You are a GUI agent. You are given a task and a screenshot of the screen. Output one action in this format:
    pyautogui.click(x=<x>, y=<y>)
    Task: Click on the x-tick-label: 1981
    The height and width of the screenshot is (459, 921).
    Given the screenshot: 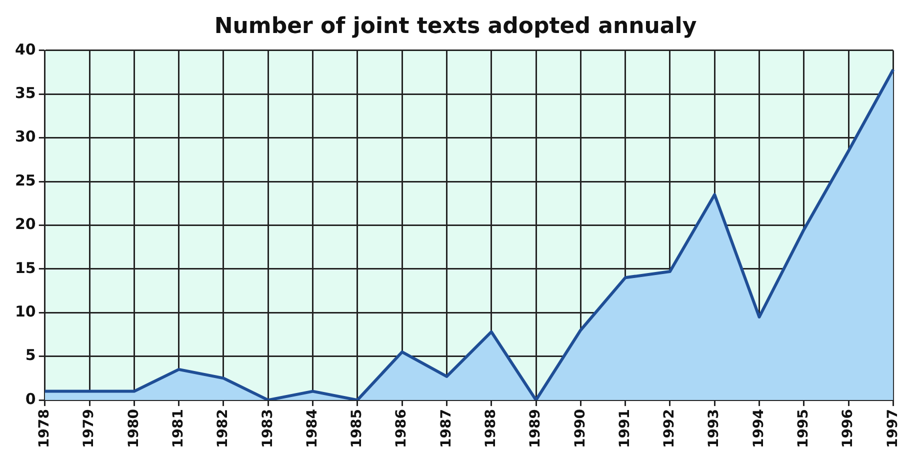 What is the action you would take?
    pyautogui.click(x=178, y=428)
    